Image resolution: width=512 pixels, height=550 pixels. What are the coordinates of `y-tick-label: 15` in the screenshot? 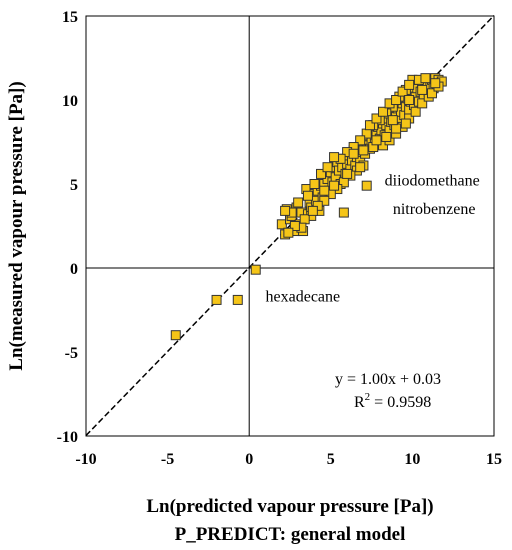 It's located at (70, 17).